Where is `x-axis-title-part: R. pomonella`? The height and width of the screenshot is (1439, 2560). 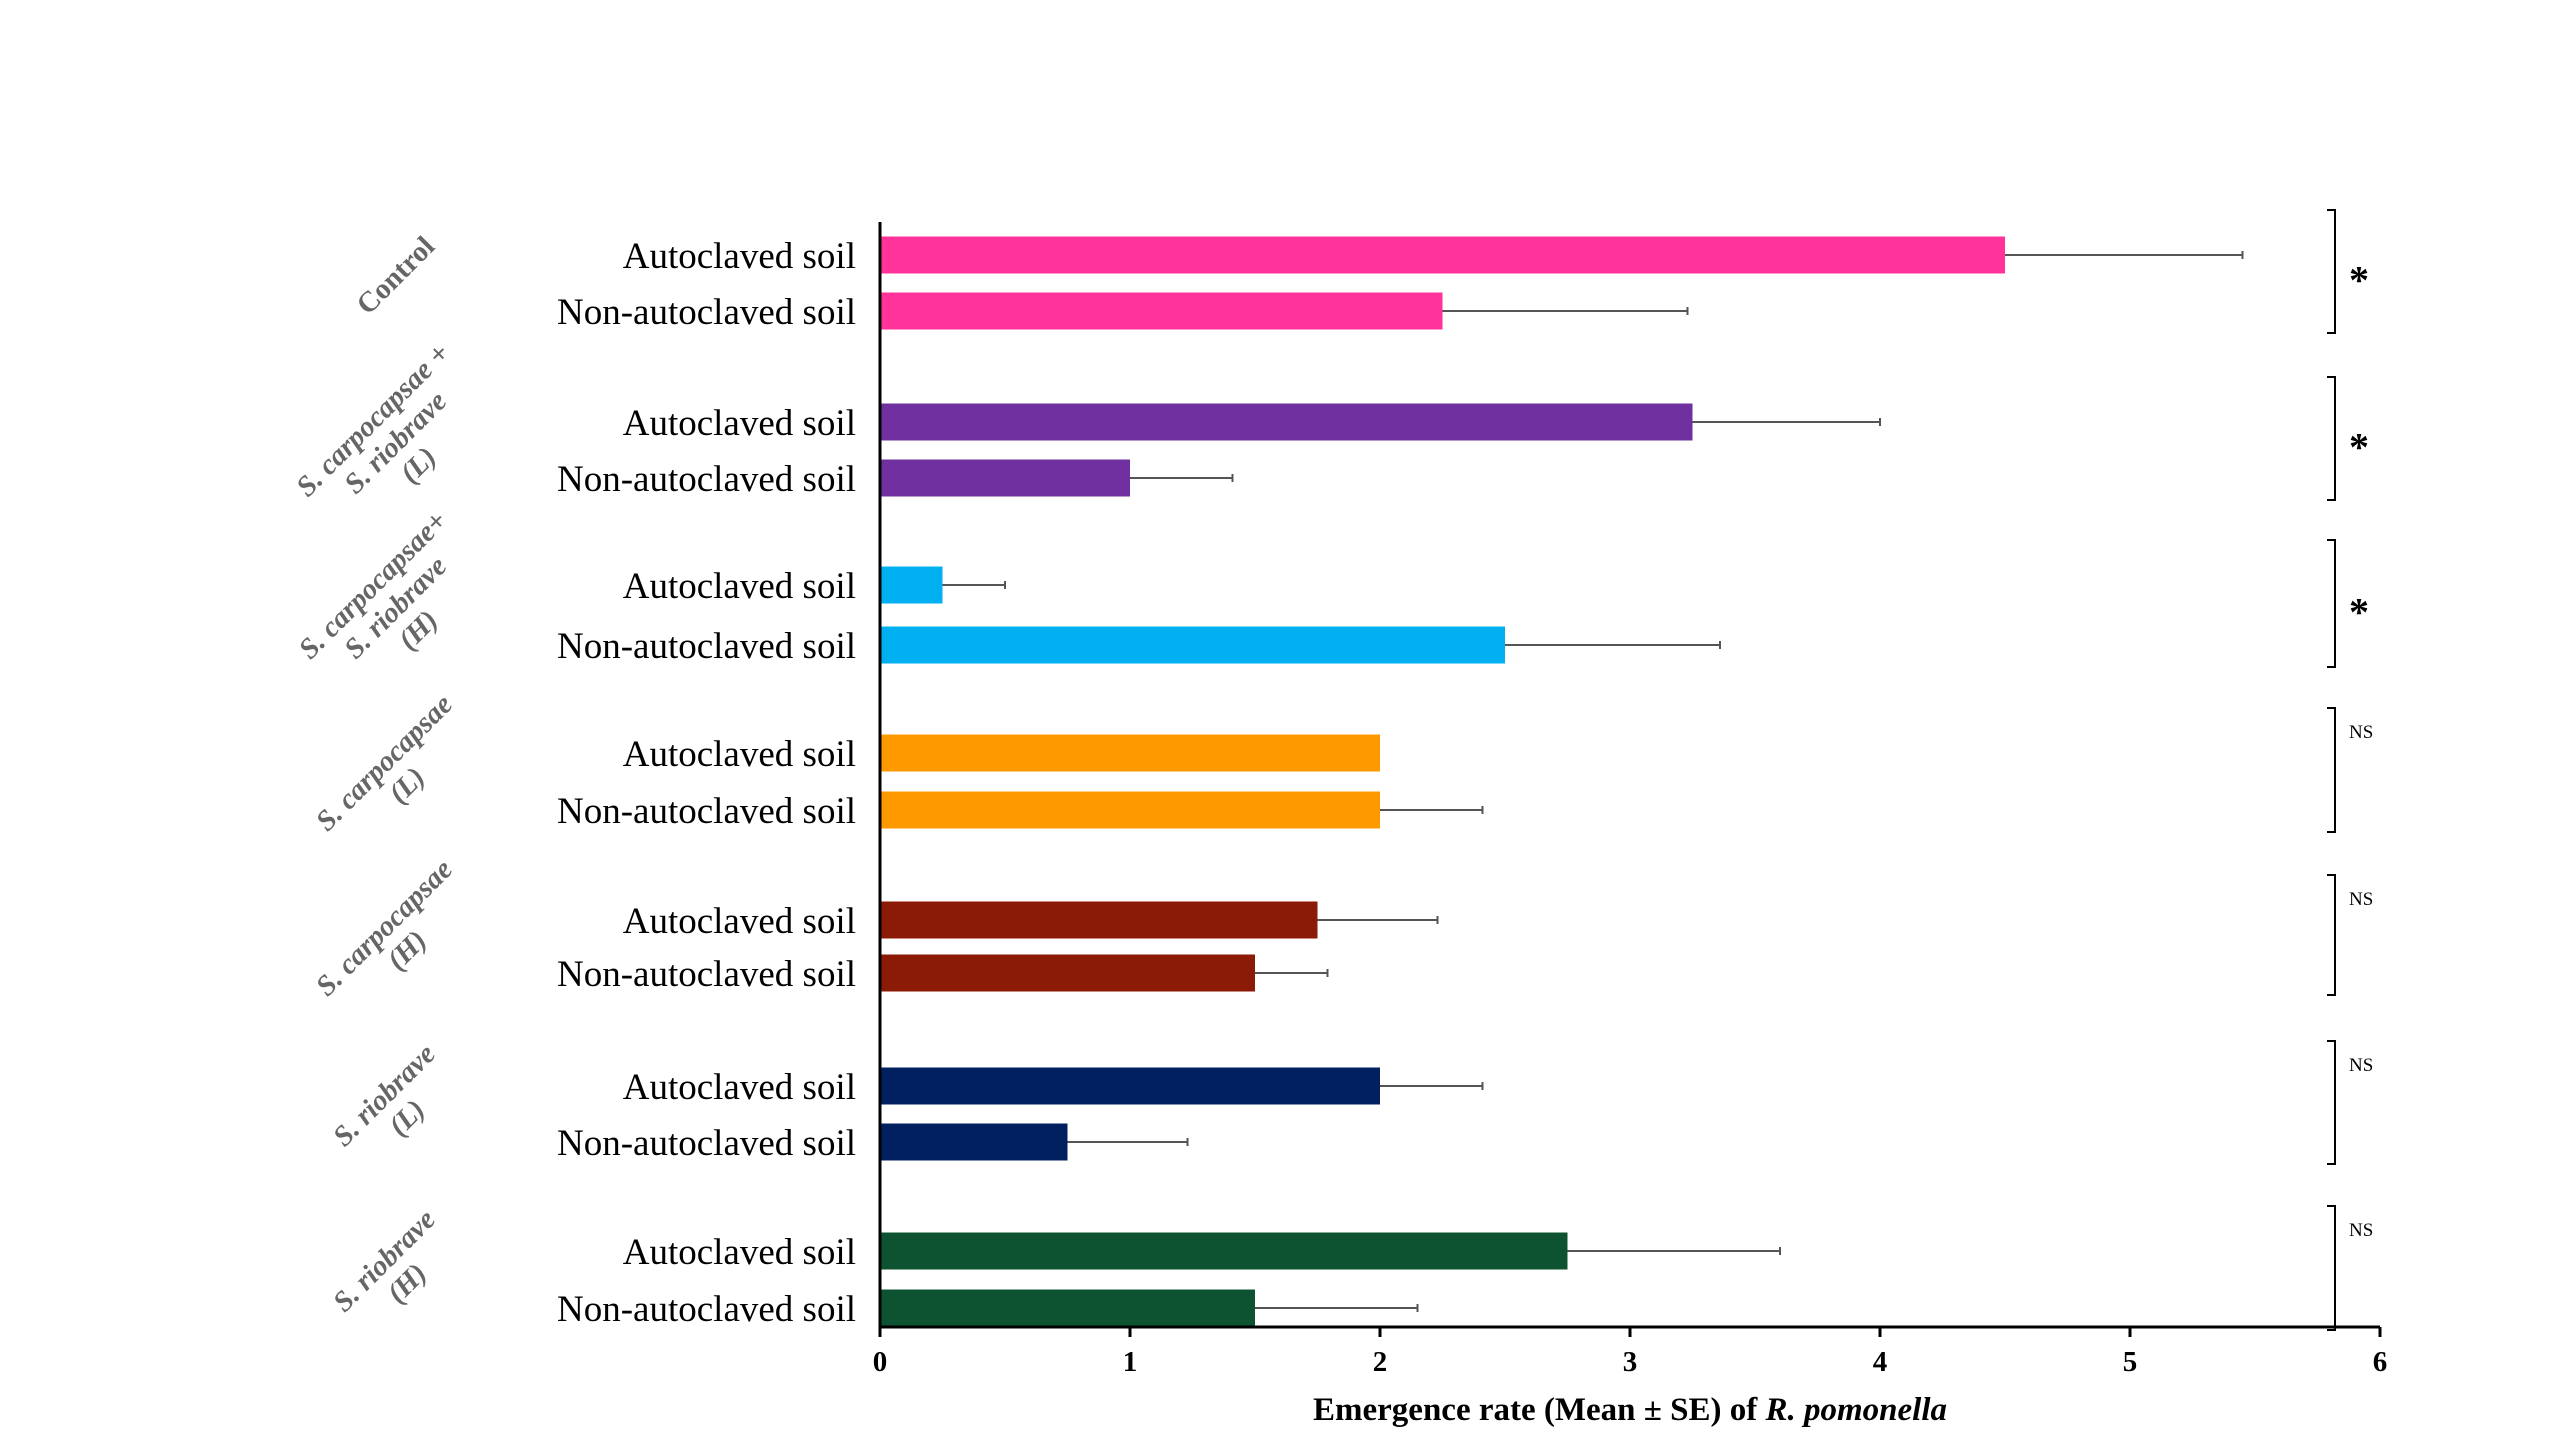
x-axis-title-part: R. pomonella is located at coordinates (1855, 1410).